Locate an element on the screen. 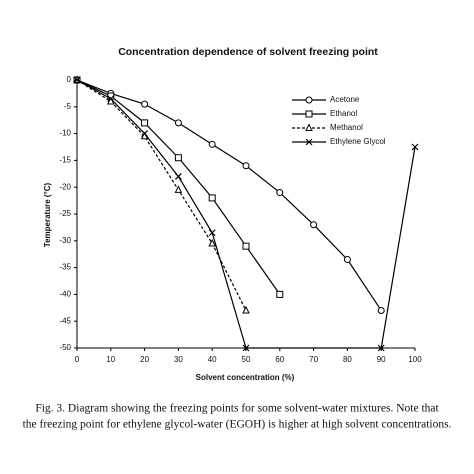 Image resolution: width=474 pixels, height=474 pixels. y-tick-label: -25 is located at coordinates (65, 213).